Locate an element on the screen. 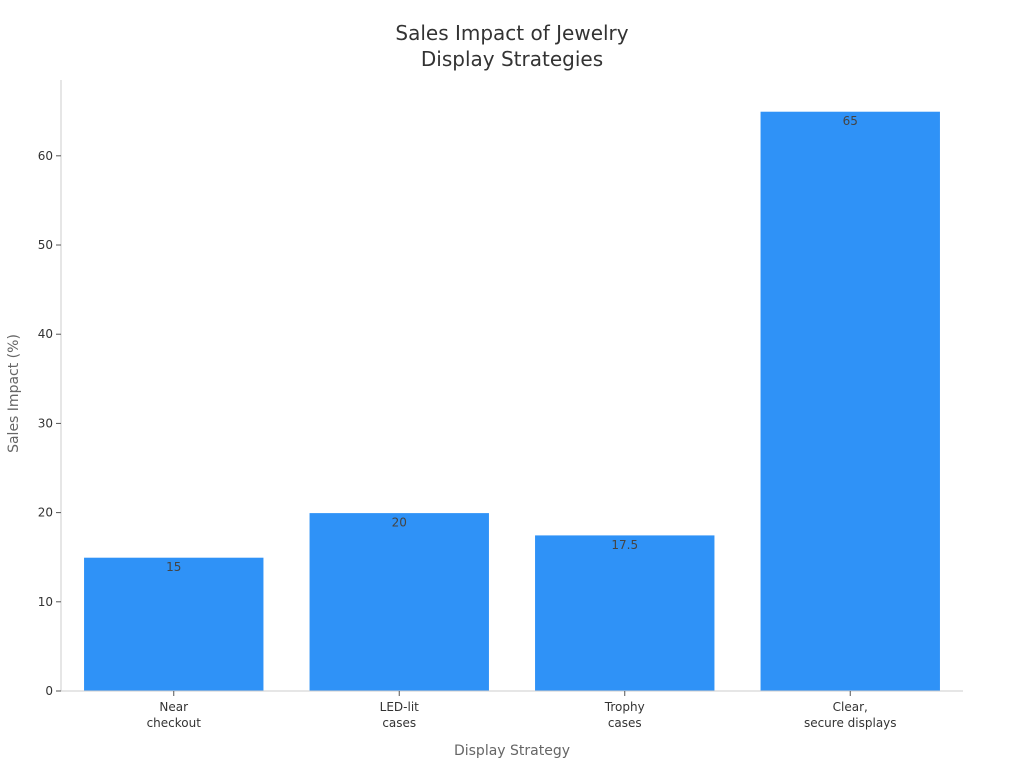 The width and height of the screenshot is (1024, 768). y-tick-label: 50 is located at coordinates (45, 245).